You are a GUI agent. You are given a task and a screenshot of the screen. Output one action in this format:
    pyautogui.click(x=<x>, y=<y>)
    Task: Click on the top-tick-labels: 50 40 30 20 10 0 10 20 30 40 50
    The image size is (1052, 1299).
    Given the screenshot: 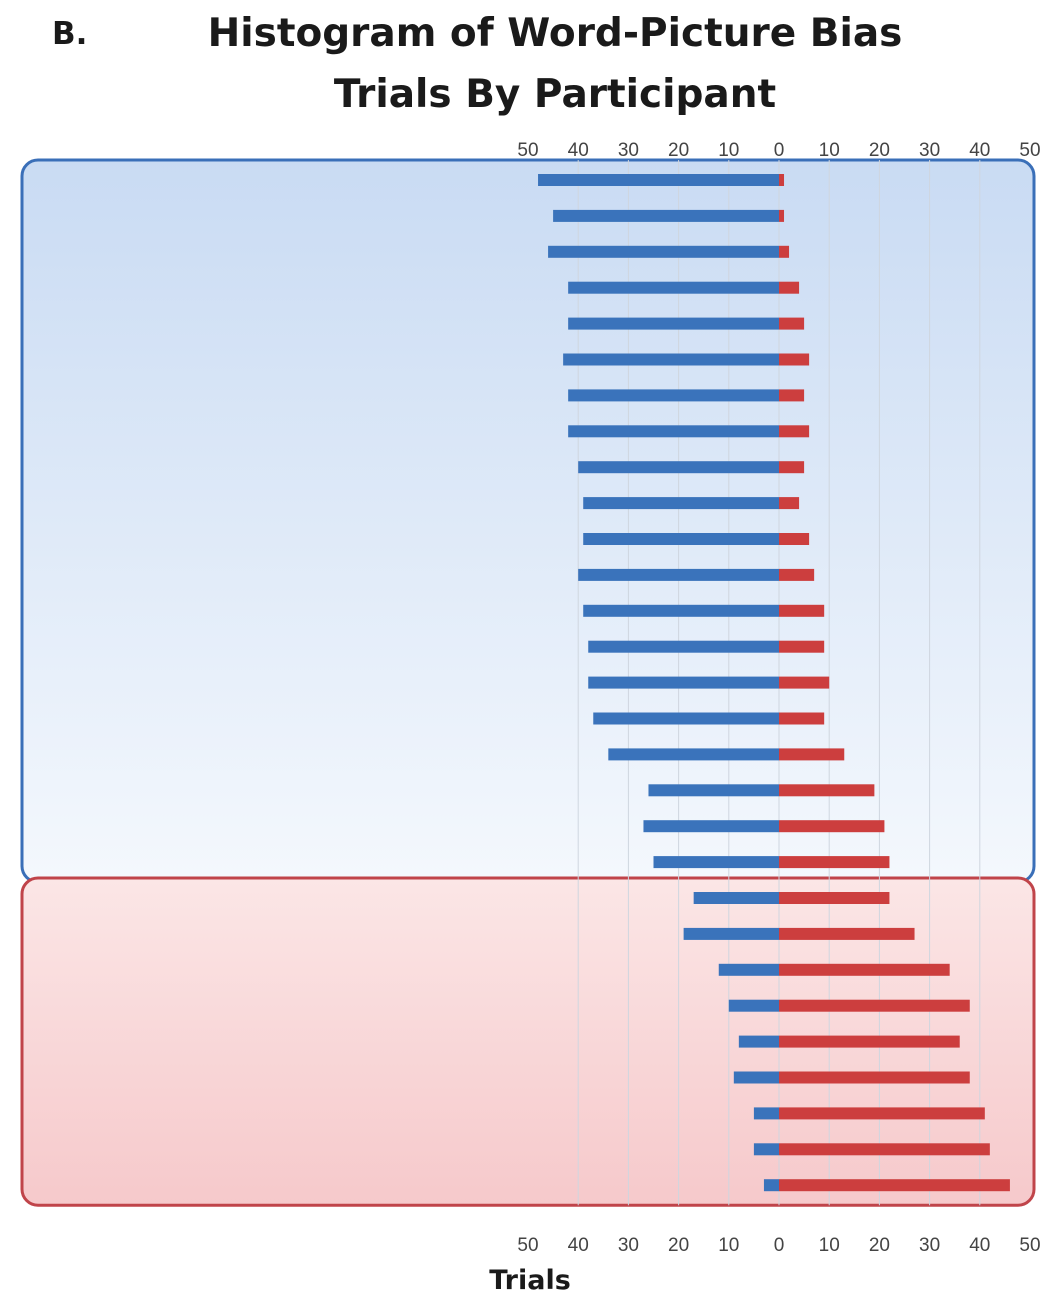 What is the action you would take?
    pyautogui.click(x=778, y=150)
    